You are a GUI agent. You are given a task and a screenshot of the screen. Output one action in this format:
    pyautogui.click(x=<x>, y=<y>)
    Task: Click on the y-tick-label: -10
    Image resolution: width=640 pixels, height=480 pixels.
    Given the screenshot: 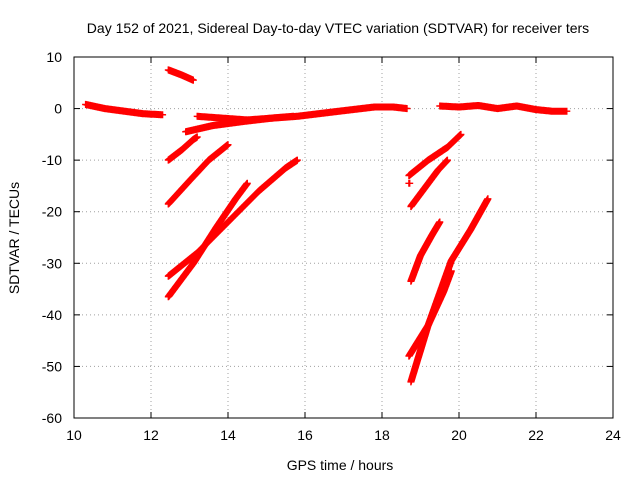 What is the action you would take?
    pyautogui.click(x=52, y=160)
    